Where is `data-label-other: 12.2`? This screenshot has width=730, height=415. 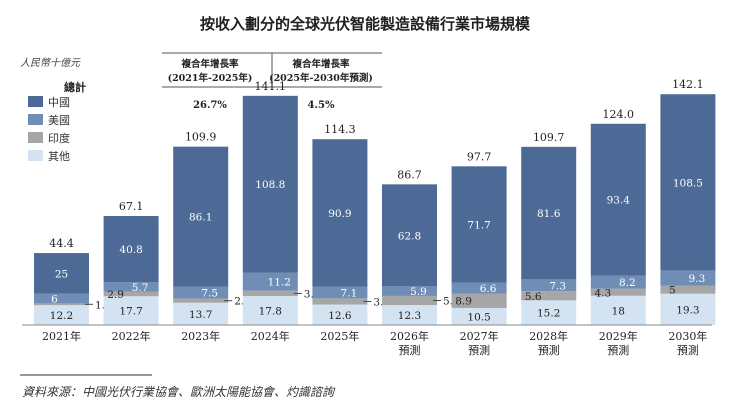 data-label-other: 12.2 is located at coordinates (61, 316).